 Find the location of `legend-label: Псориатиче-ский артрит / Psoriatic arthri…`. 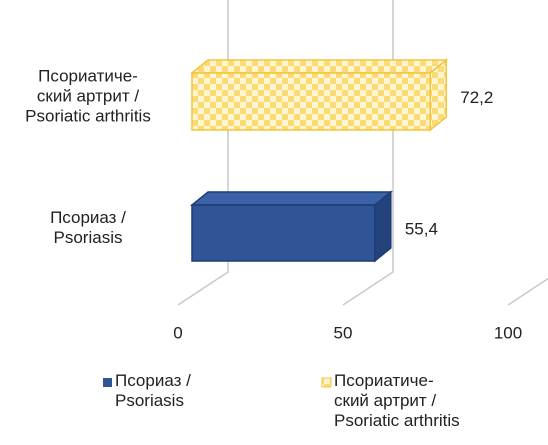

legend-label: Псориатиче-ский артрит / Psoriatic arthri… is located at coordinates (397, 400).